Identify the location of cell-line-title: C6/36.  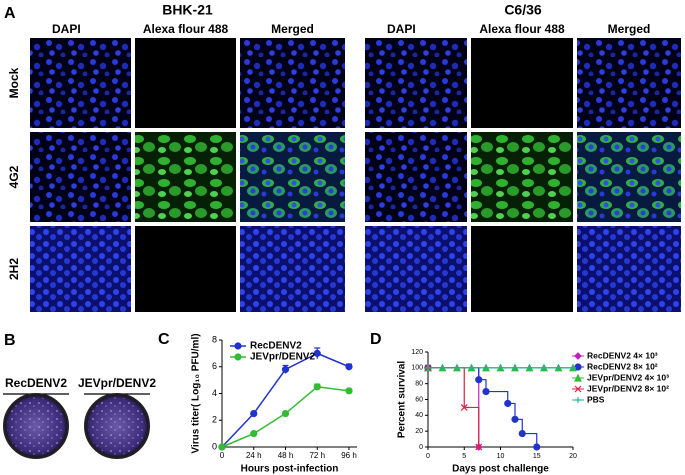
(523, 10).